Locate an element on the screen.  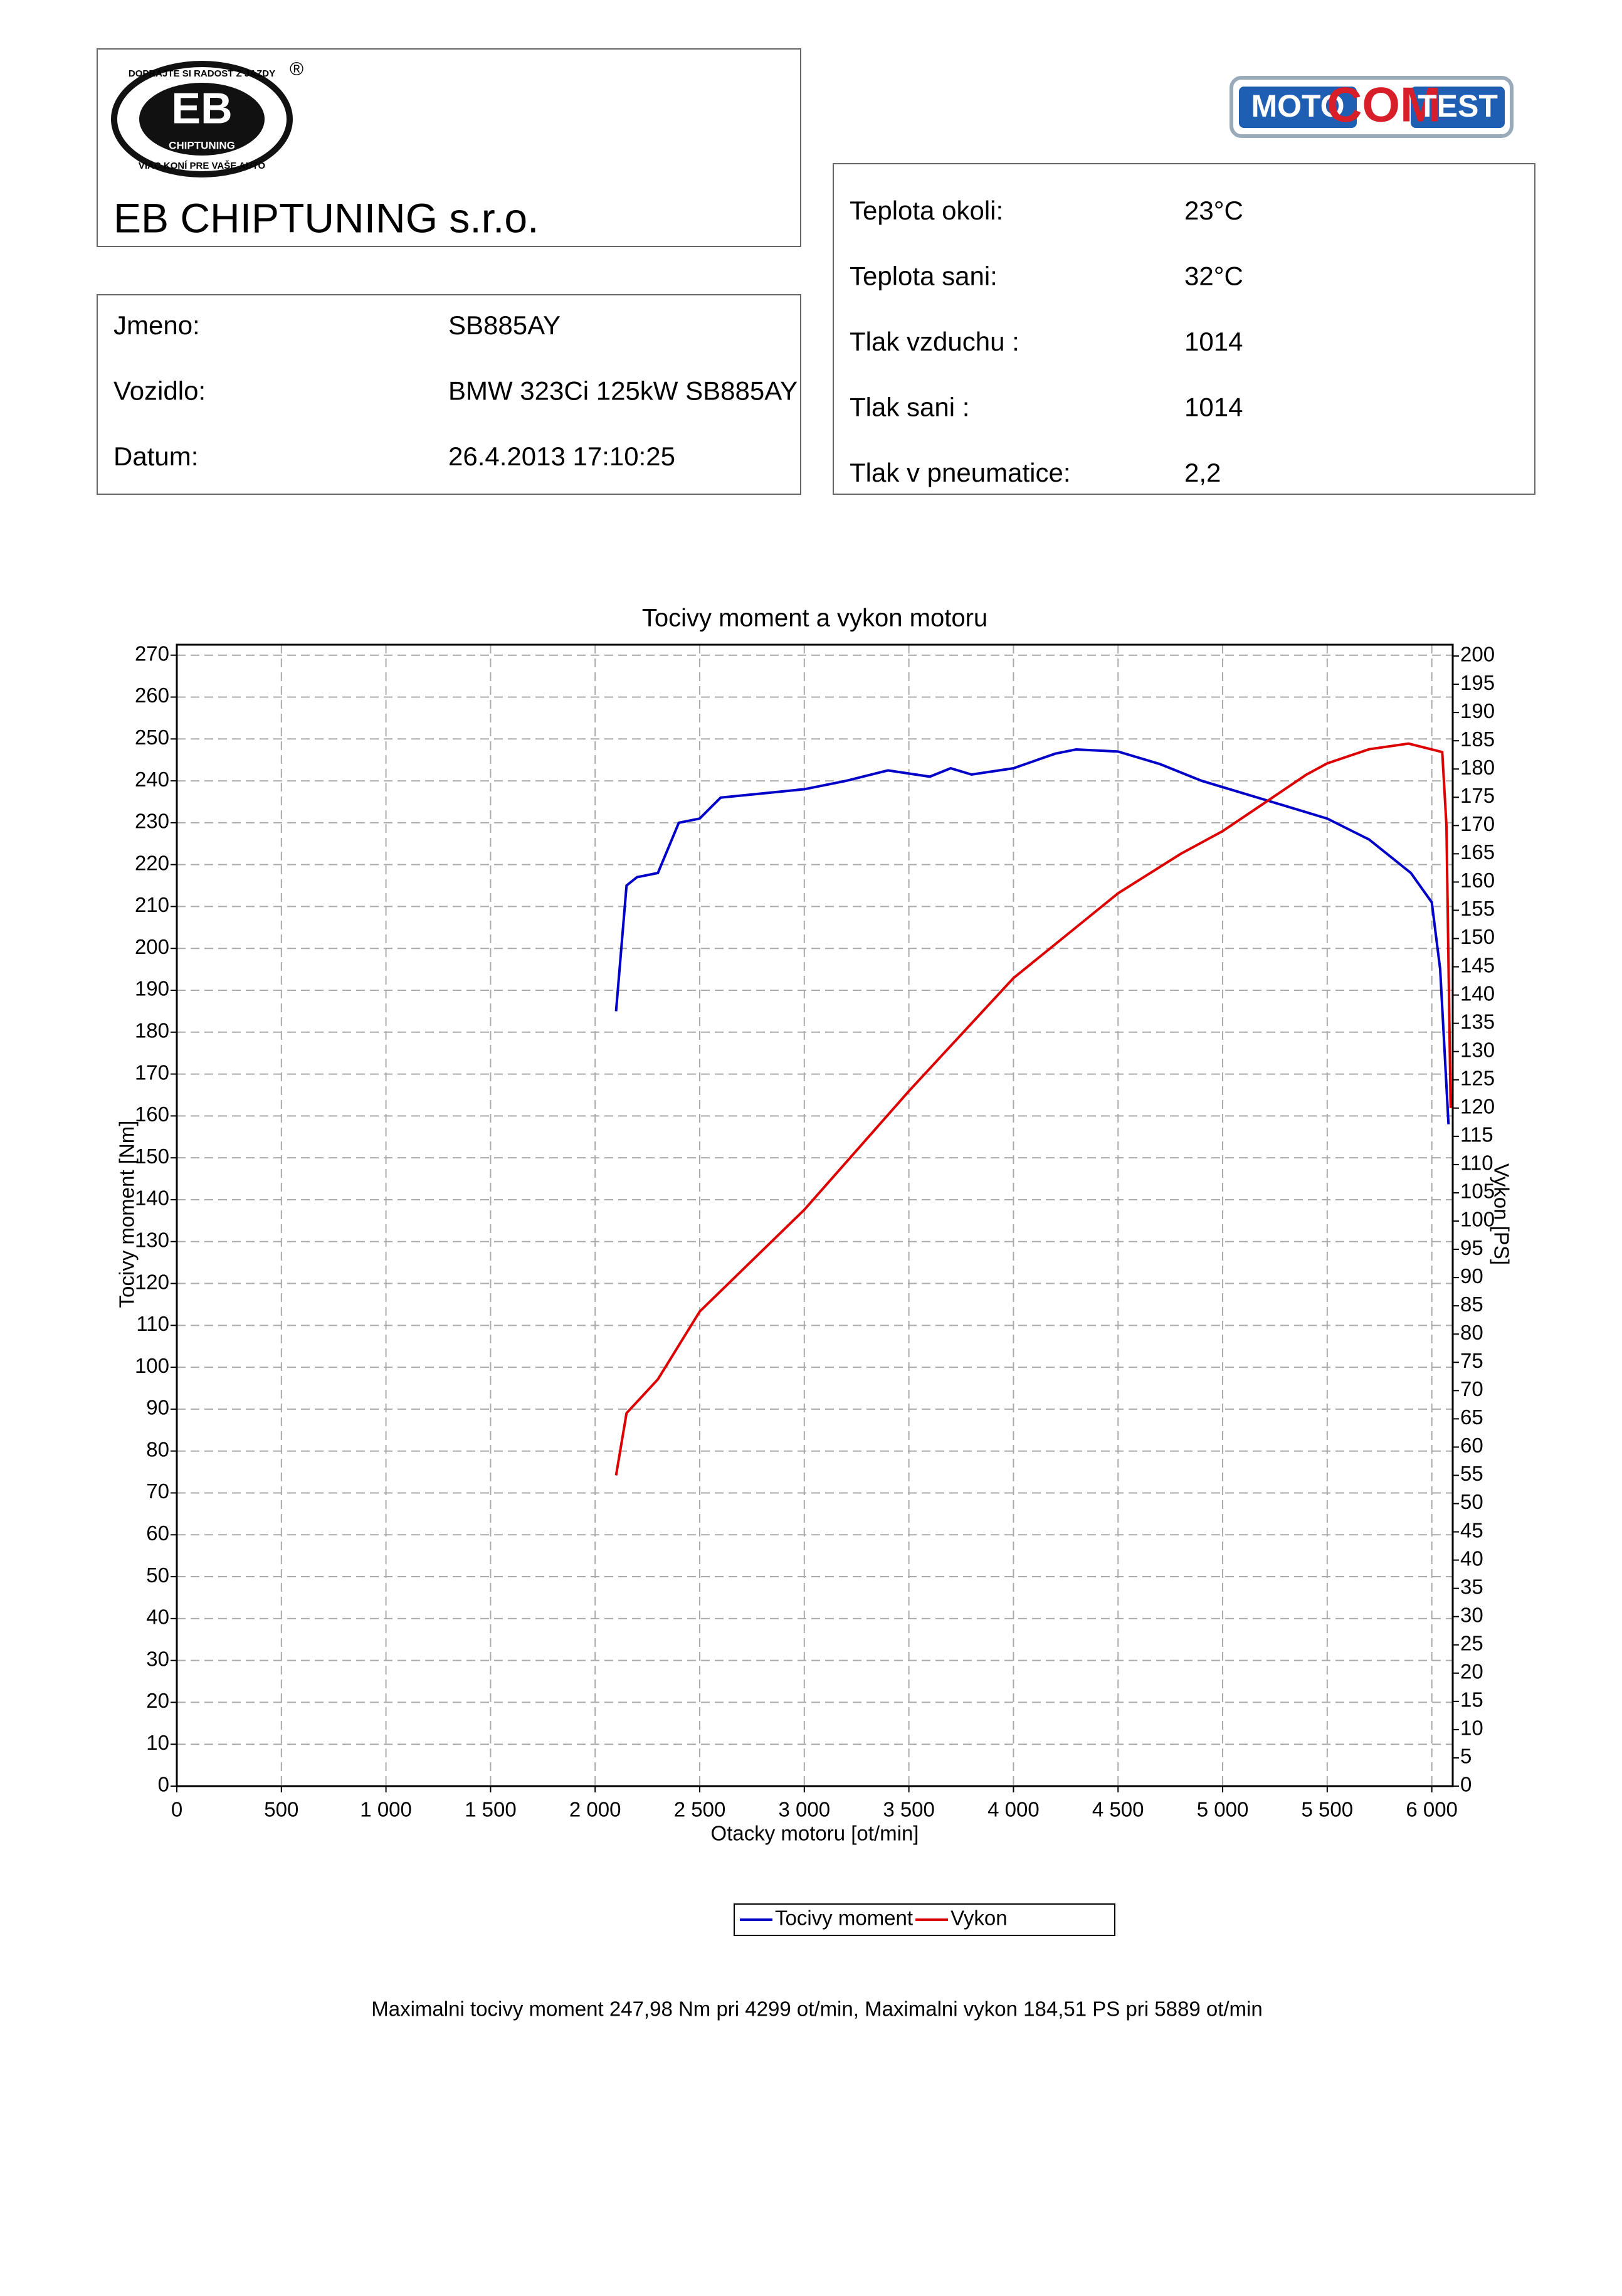
y-tick-label: 200 is located at coordinates (152, 946).